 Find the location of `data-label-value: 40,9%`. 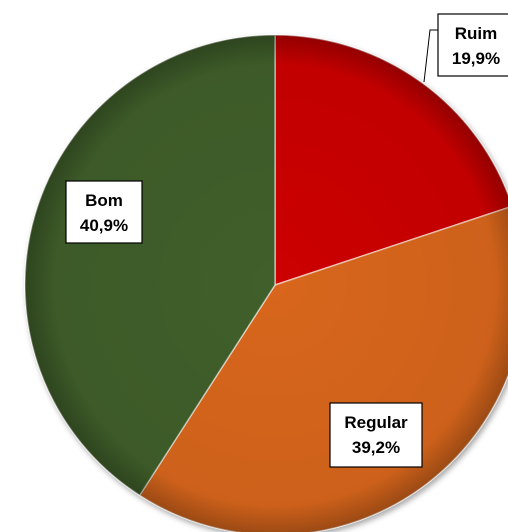

data-label-value: 40,9% is located at coordinates (104, 225).